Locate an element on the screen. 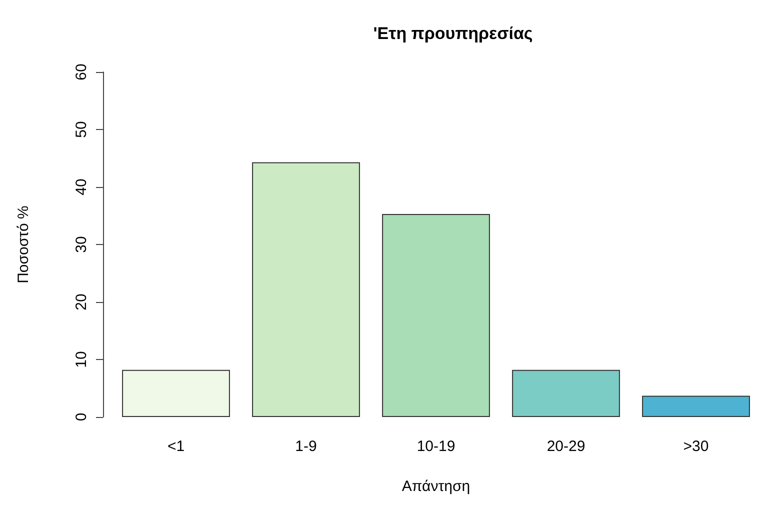 Image resolution: width=781 pixels, height=509 pixels. y-tick-label: 30 is located at coordinates (81, 244).